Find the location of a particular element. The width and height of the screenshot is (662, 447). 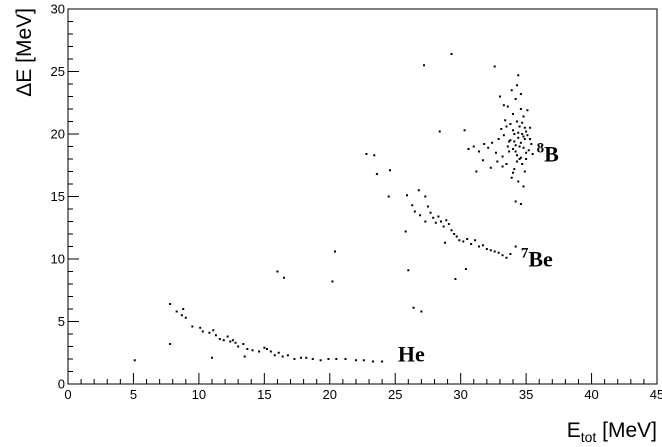

y-tick-labels: 0 5 10 15 20 25 30 is located at coordinates (58, 197).